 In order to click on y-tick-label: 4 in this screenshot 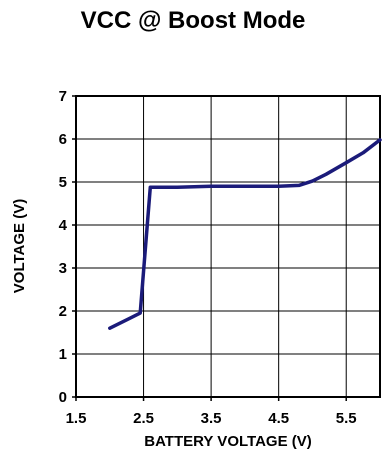, I will do `click(63, 225)`.